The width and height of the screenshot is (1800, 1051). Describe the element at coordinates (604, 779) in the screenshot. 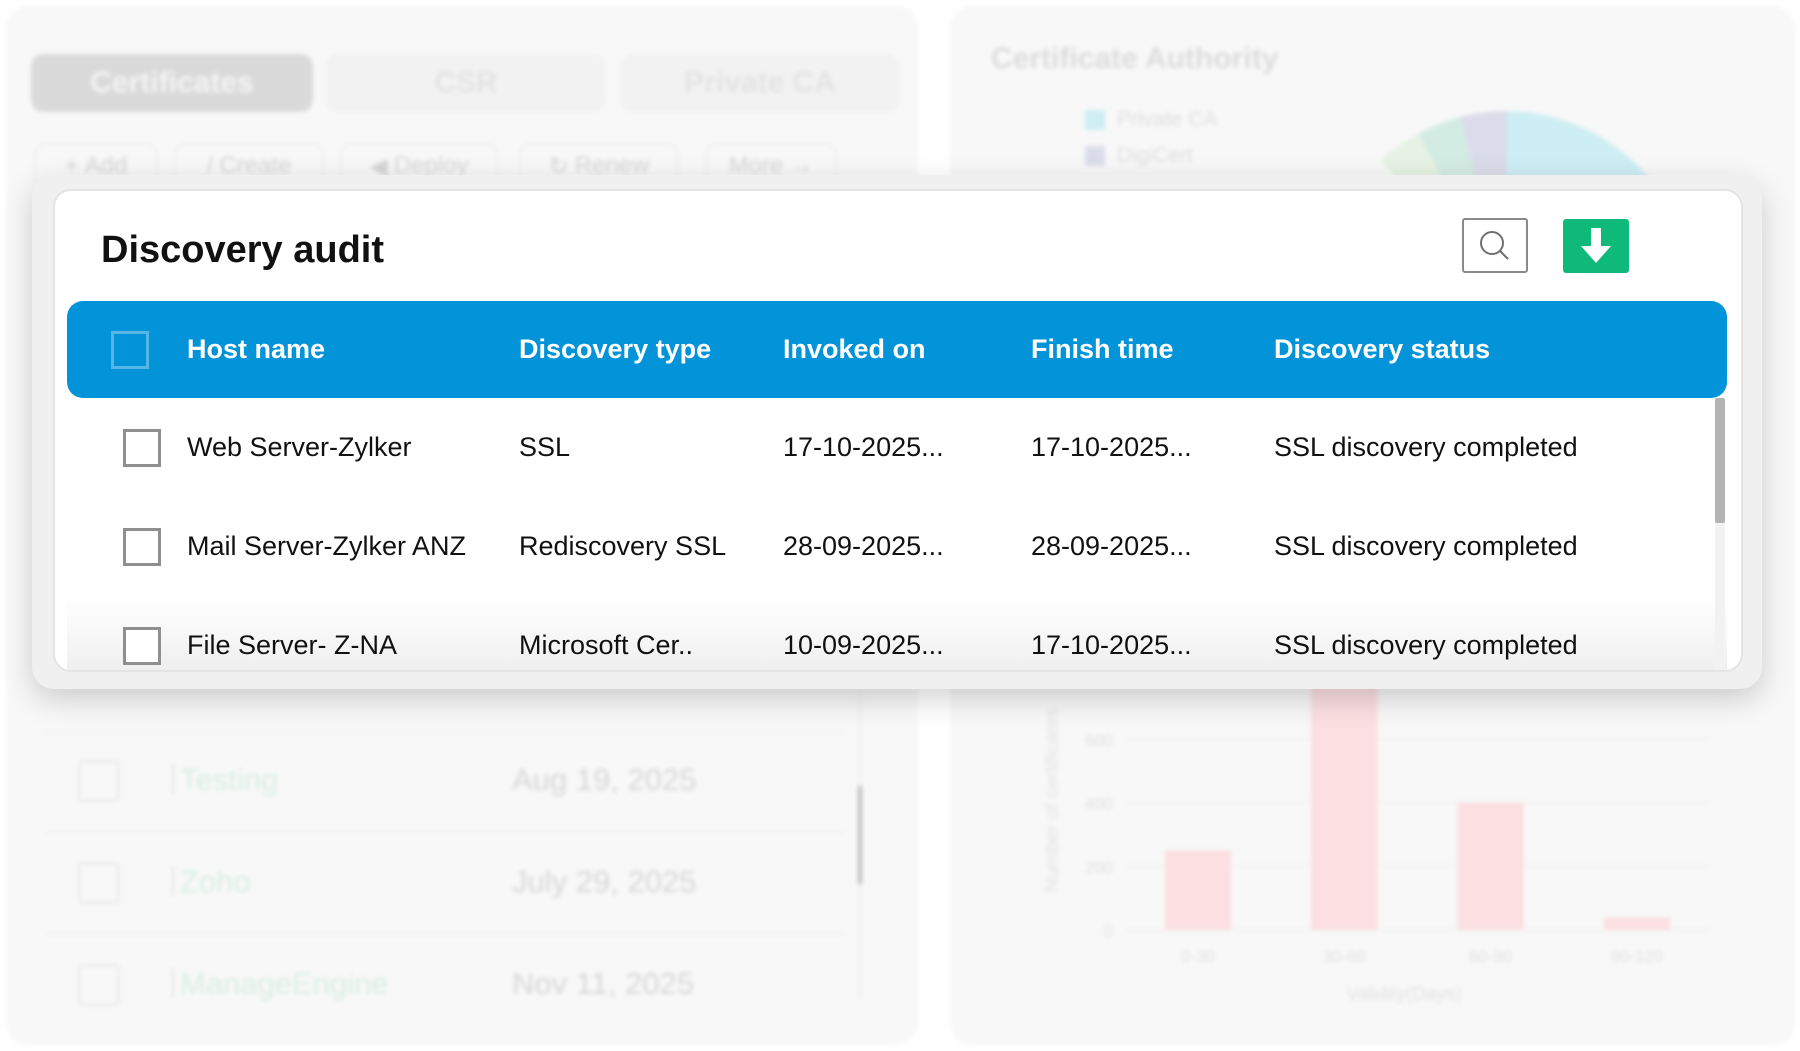

I see `certificate-date: Aug 19, 2025` at that location.